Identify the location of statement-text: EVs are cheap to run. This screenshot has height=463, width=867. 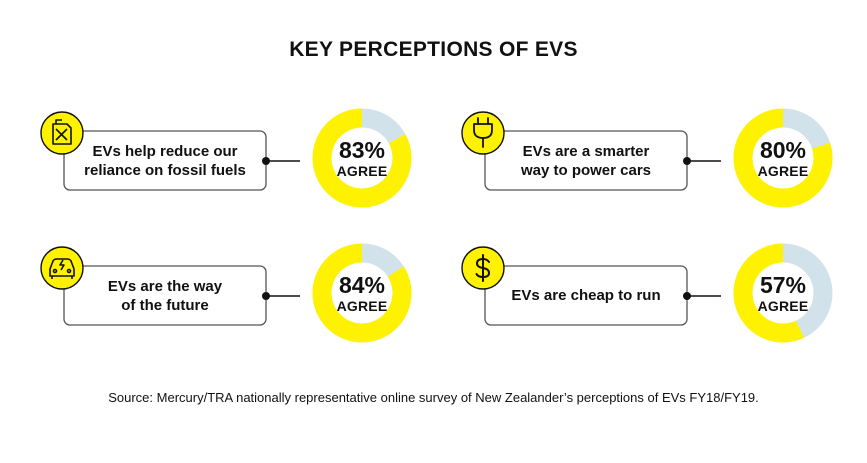
(586, 295).